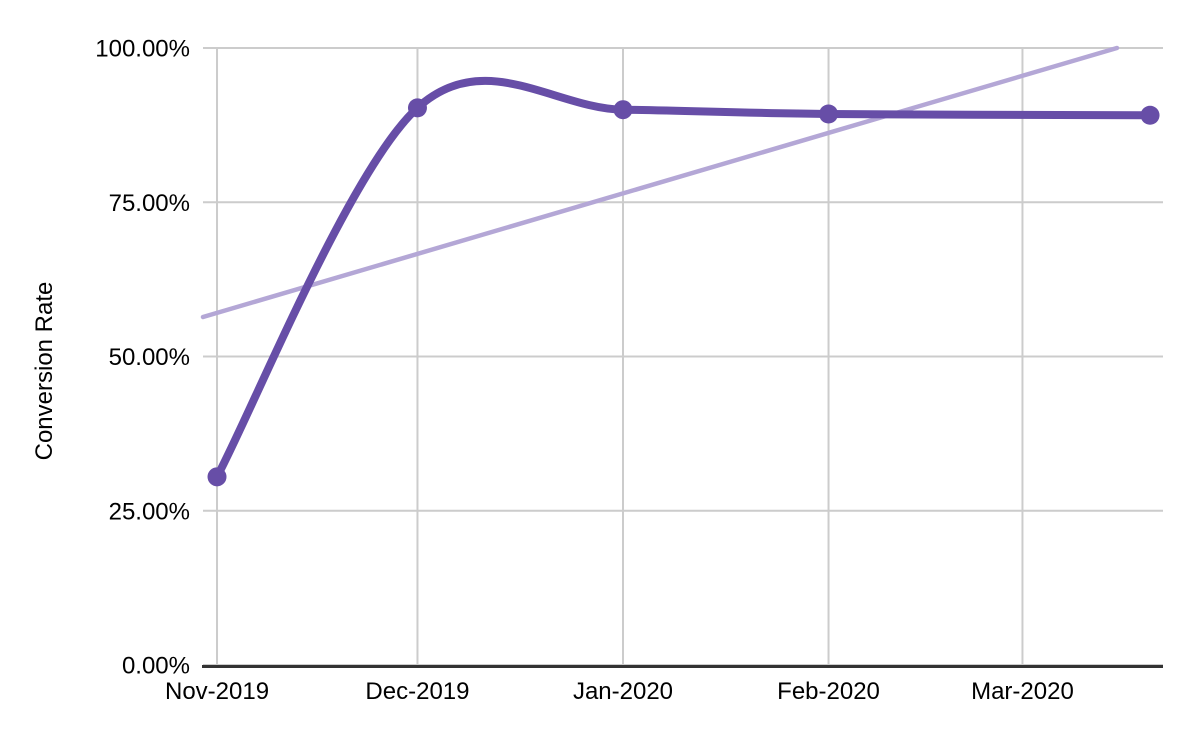 The width and height of the screenshot is (1200, 742). I want to click on x-tick-label: Nov-2019, so click(217, 691).